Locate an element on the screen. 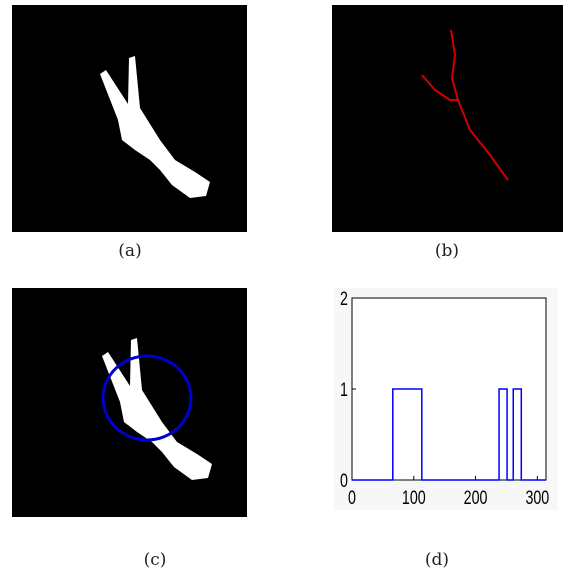  x-tick-label: 200 is located at coordinates (476, 497).